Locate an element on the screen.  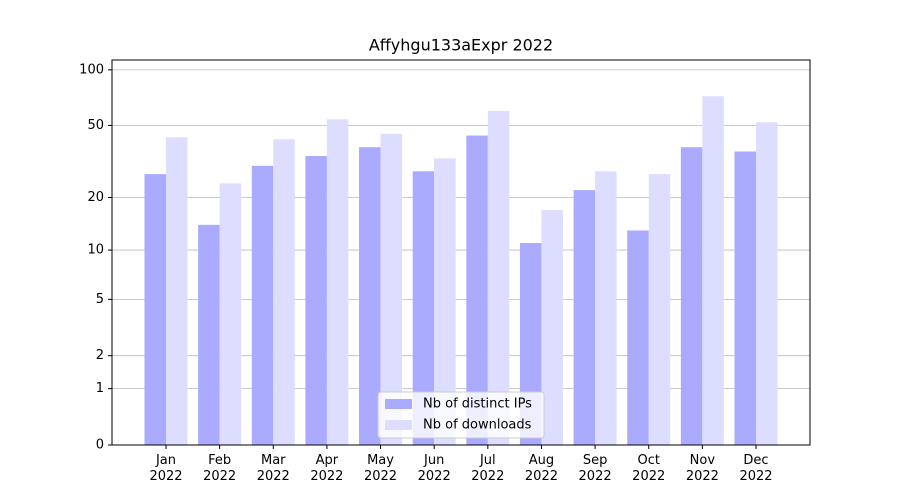
x-tick-label: Jun 2022 is located at coordinates (434, 468).